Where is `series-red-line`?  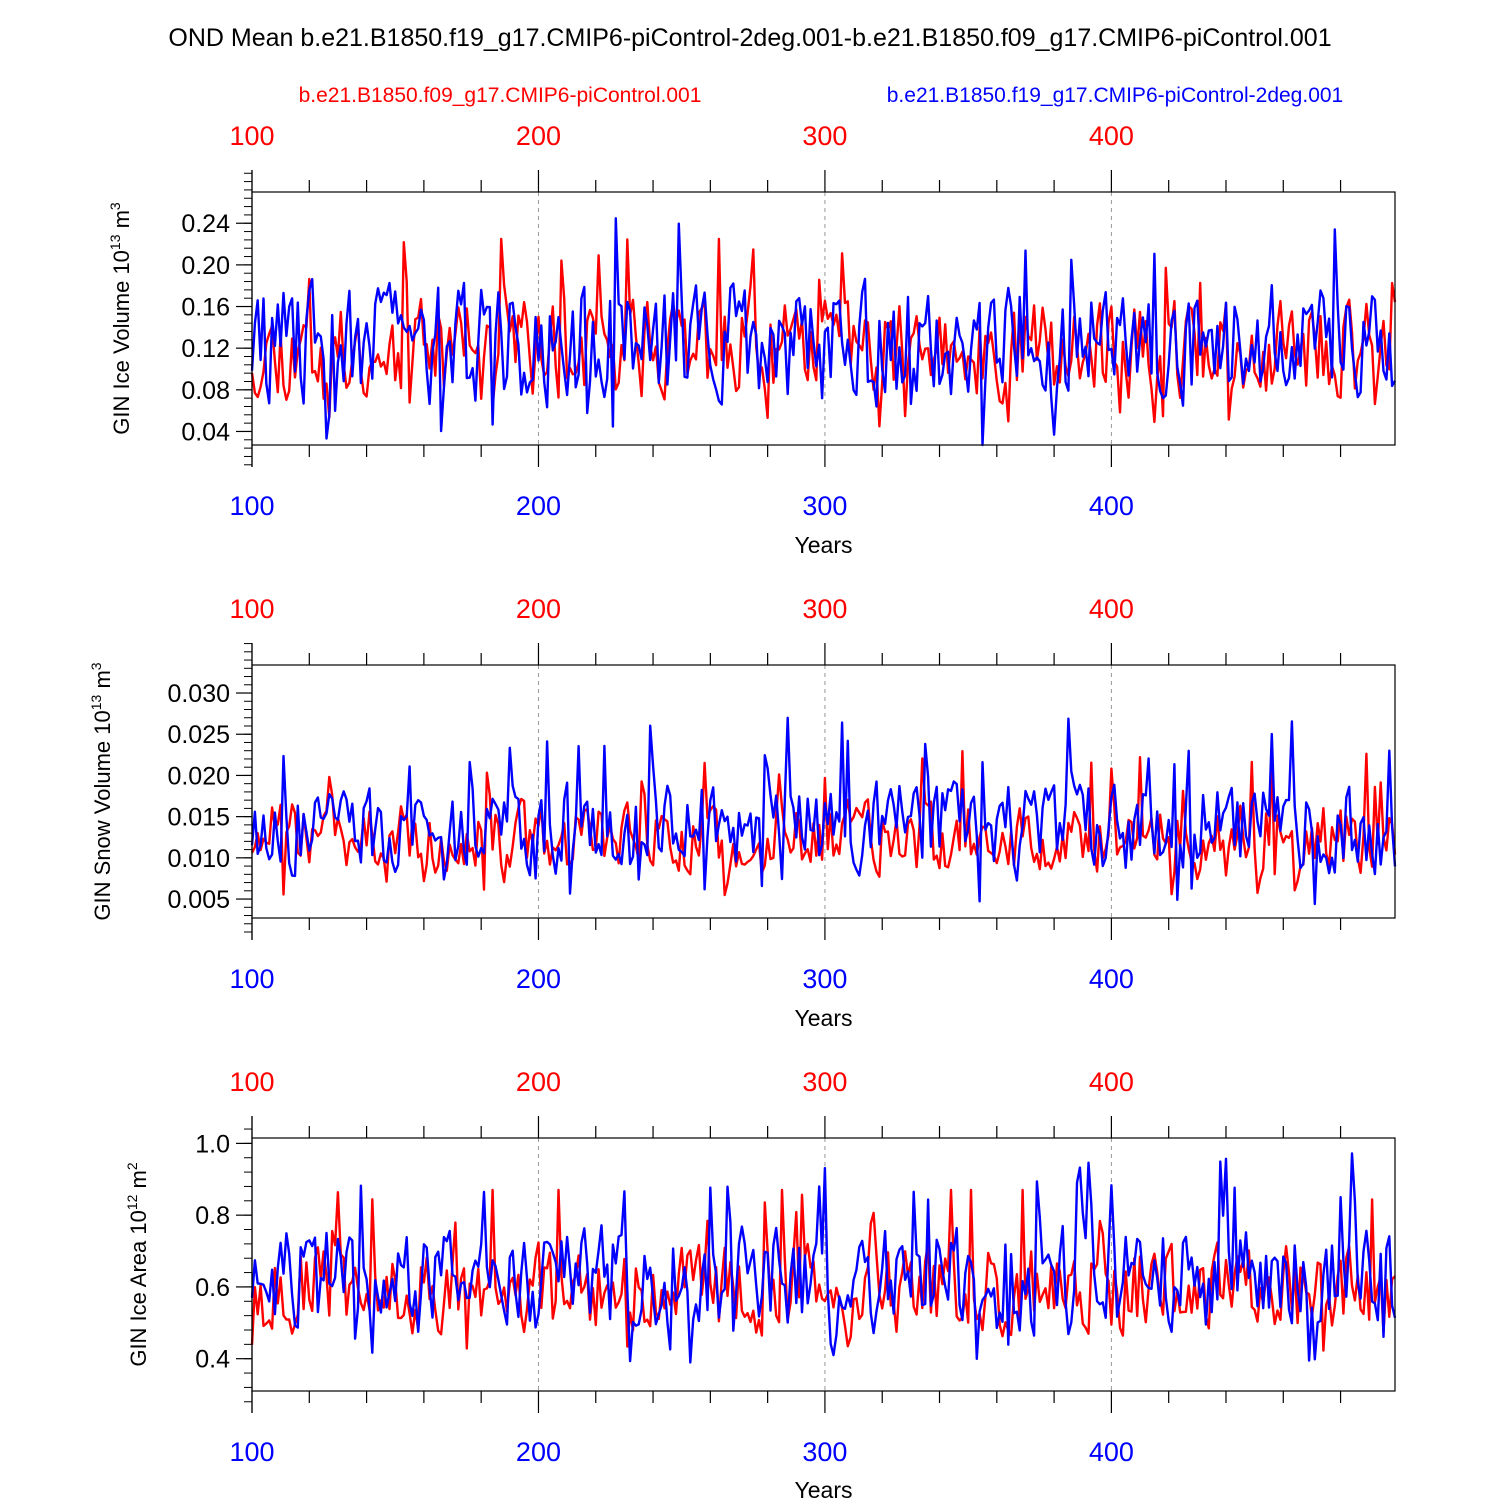
series-red-line is located at coordinates (823, 332).